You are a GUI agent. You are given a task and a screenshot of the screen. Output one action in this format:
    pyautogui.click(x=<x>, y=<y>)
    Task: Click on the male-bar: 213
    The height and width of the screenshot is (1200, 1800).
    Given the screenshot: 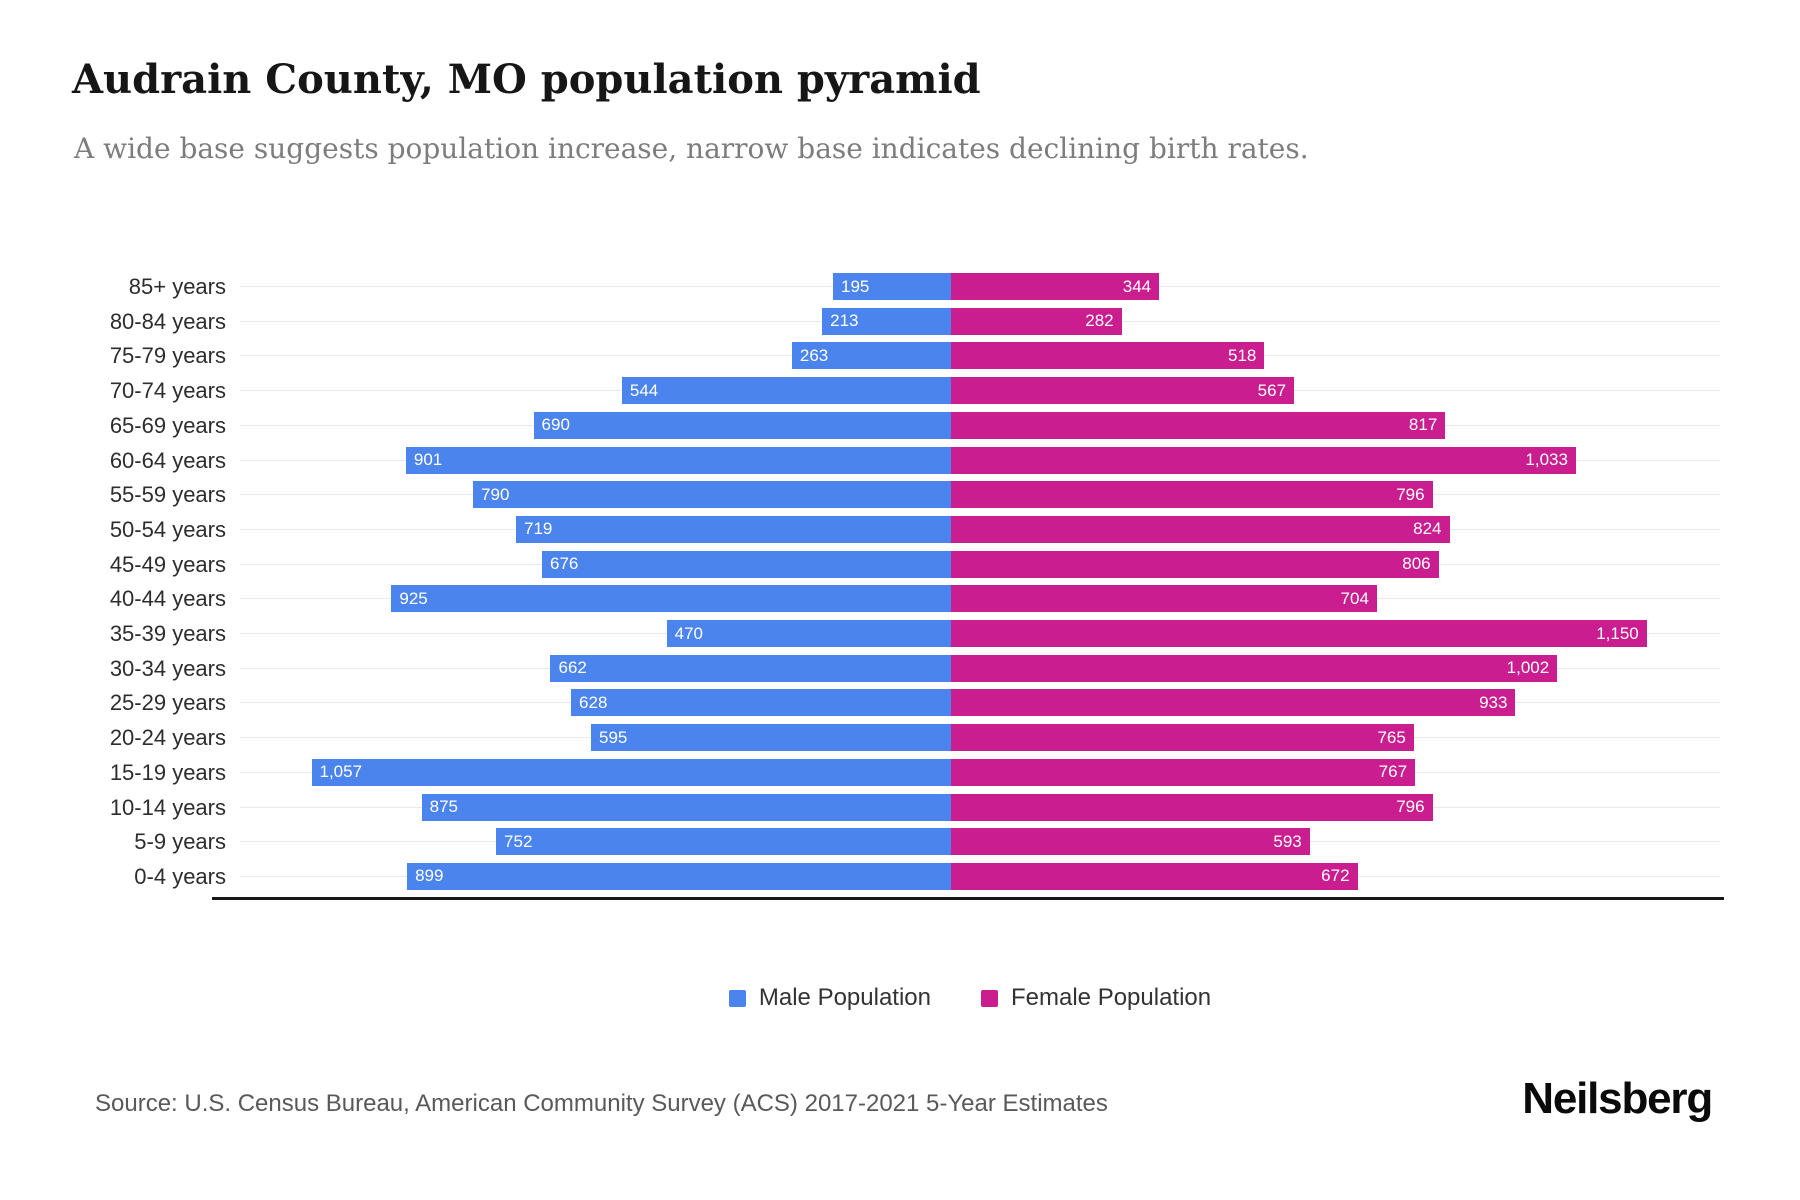 What is the action you would take?
    pyautogui.click(x=886, y=321)
    